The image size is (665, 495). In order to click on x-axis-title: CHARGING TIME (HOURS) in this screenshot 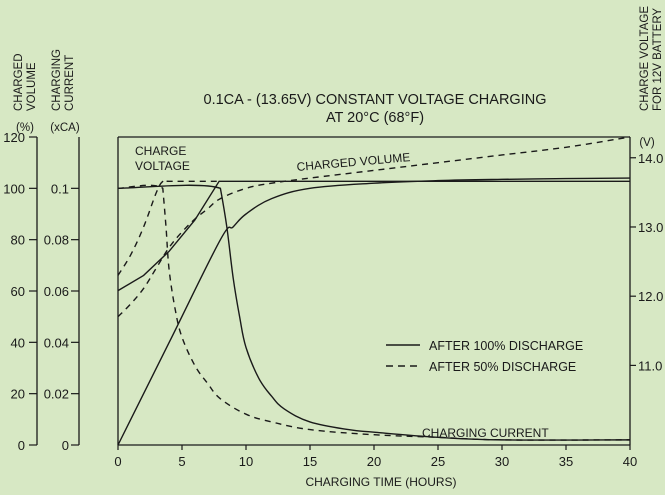, I will do `click(380, 482)`.